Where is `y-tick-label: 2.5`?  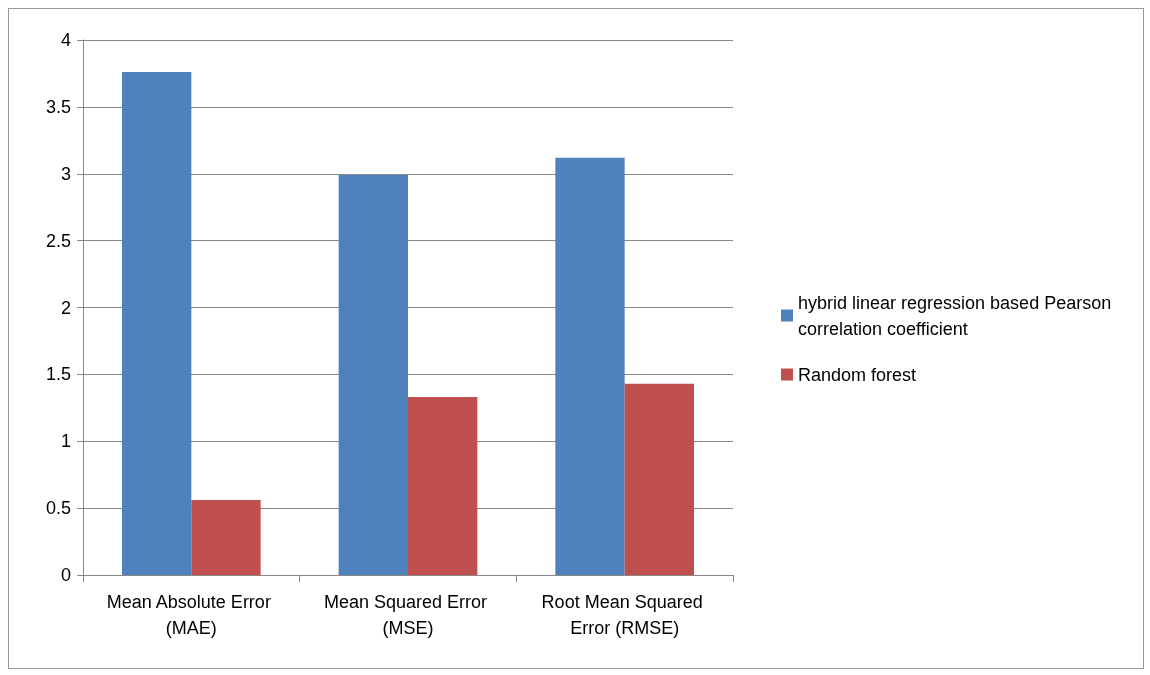 y-tick-label: 2.5 is located at coordinates (58, 240).